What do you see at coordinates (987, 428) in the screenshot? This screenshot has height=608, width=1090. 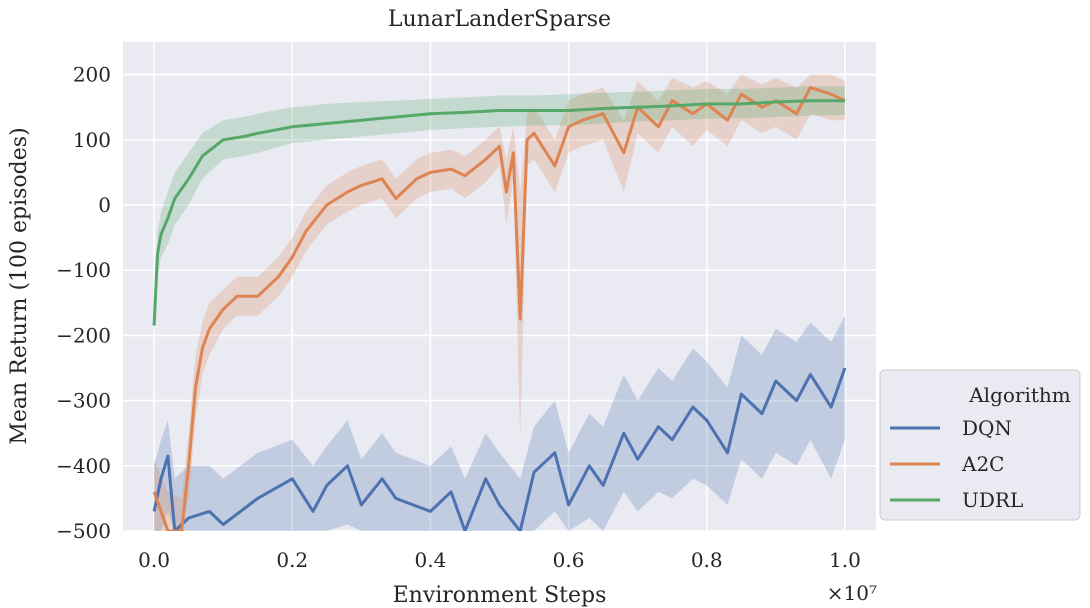 I see `legend-label-dqn: DQN` at bounding box center [987, 428].